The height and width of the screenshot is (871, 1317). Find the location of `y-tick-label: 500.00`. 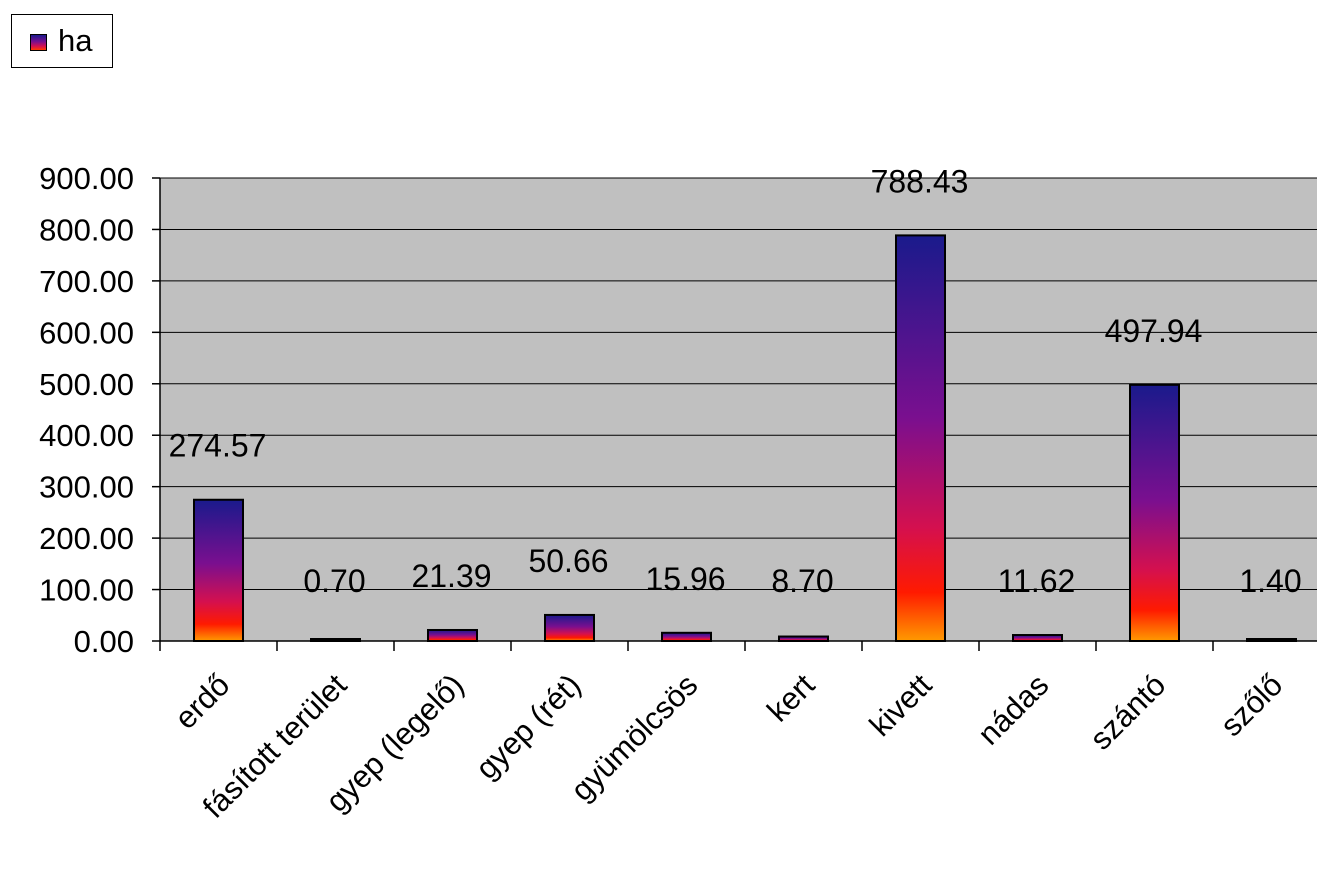

y-tick-label: 500.00 is located at coordinates (86, 384).